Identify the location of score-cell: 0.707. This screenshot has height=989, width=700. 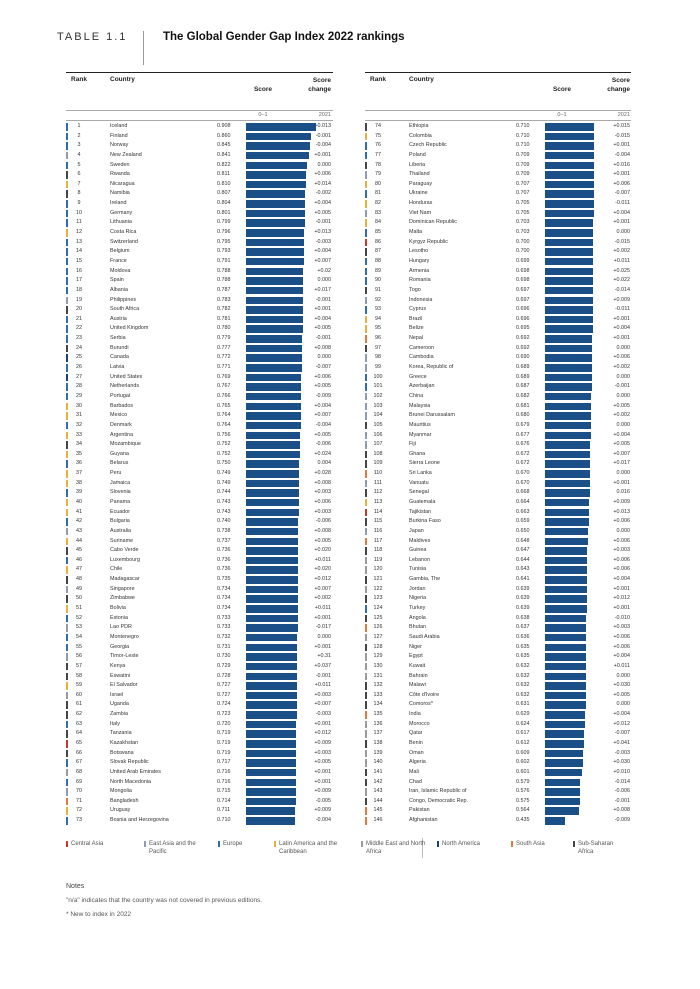
(523, 193).